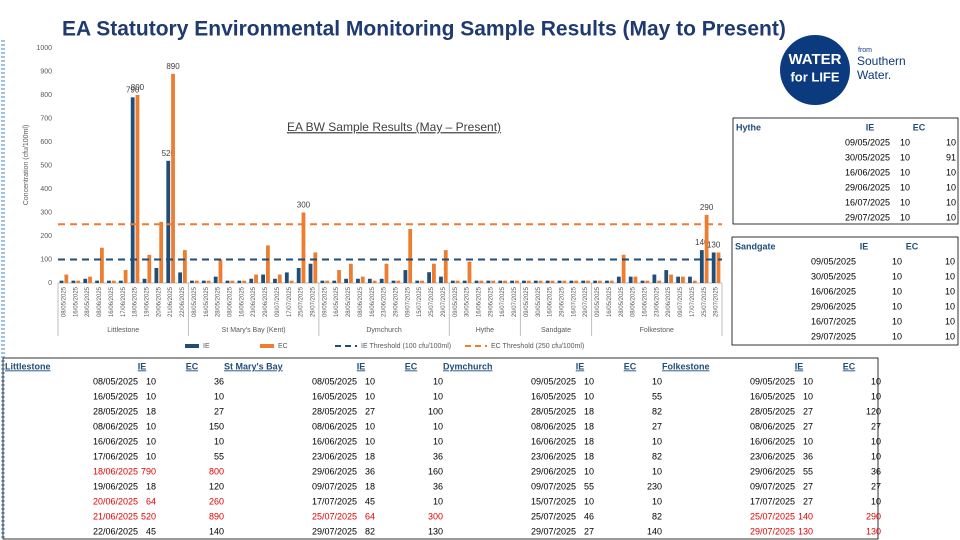 Image resolution: width=960 pixels, height=540 pixels. I want to click on x-tick-label: 09/05/2025, so click(598, 301).